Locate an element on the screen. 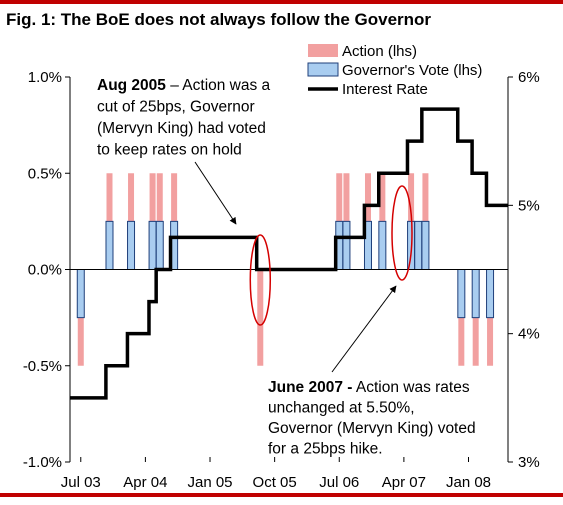 The image size is (563, 505). annotation-text: Governor (Mervyn King) voted is located at coordinates (372, 428).